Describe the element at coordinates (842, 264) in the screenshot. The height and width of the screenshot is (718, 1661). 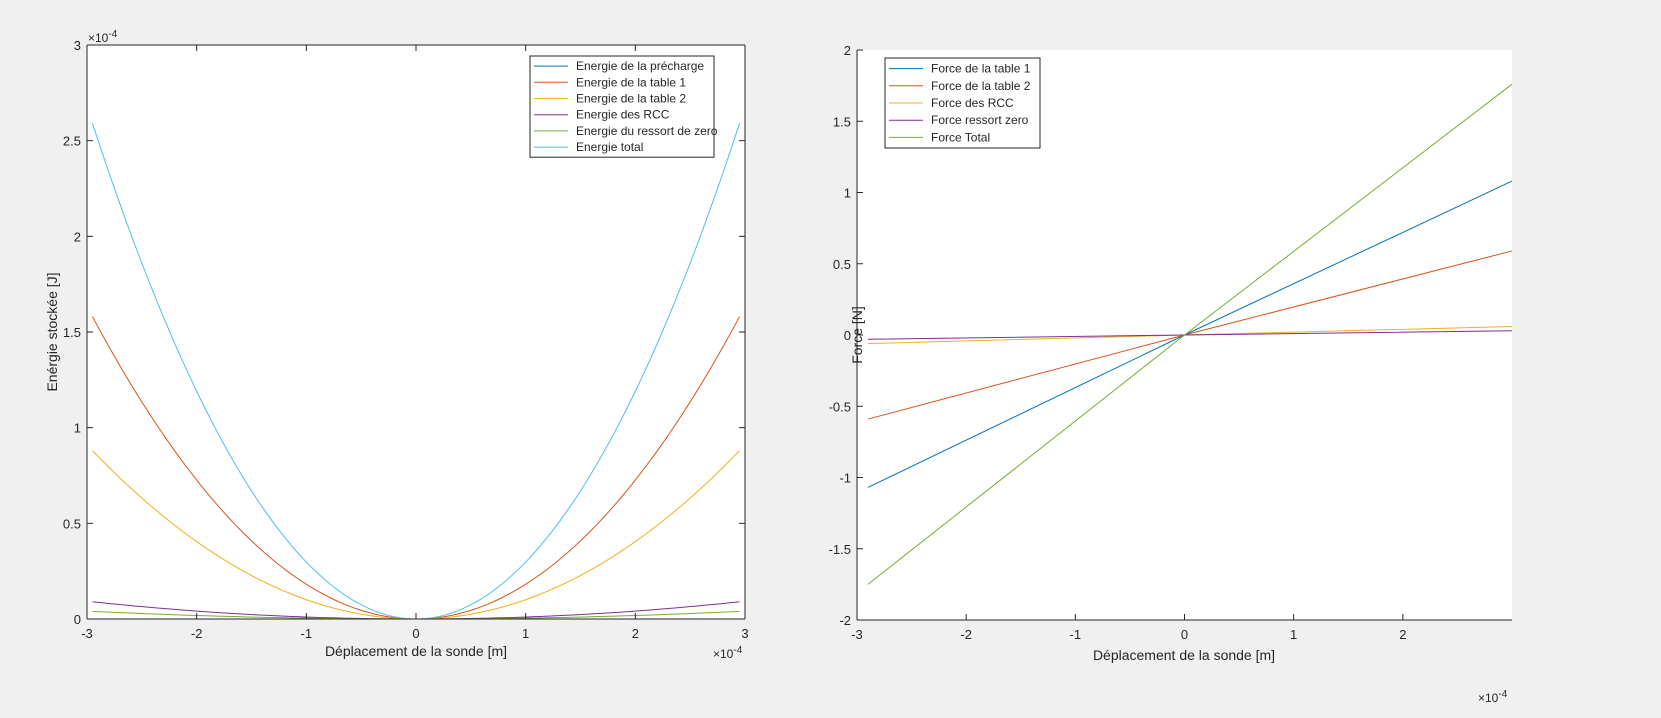
I see `force-y-tick-label: 0.5` at that location.